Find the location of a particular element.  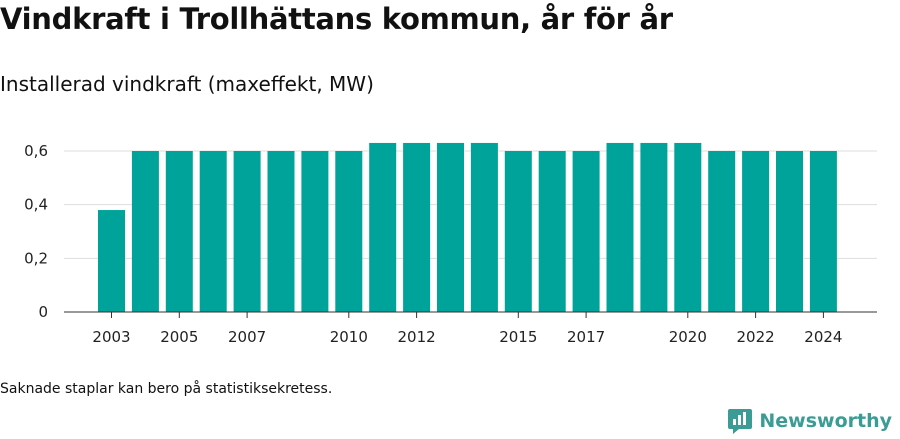

bar-2023 is located at coordinates (789, 231).